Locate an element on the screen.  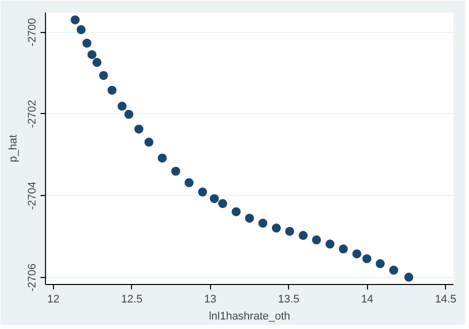
x-axis-title: lnl1hashrate_oth is located at coordinates (249, 316).